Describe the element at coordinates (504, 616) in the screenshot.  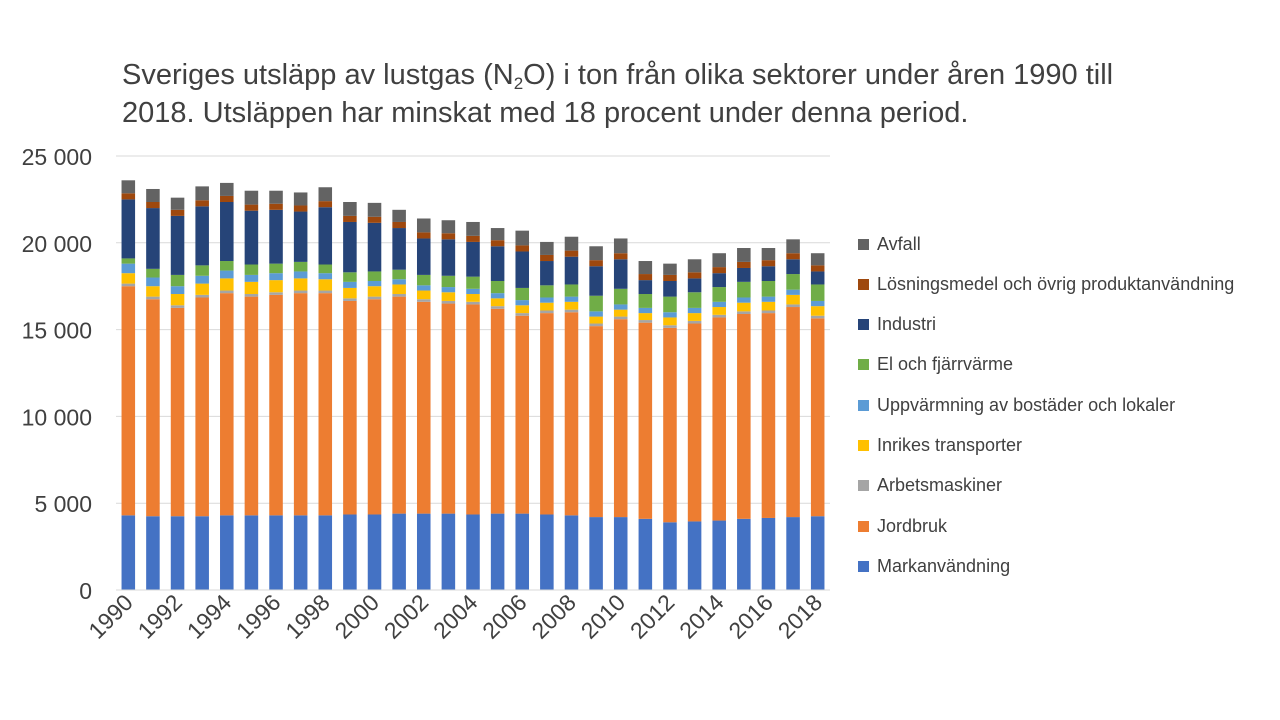
I see `x-tick-label: 2006` at that location.